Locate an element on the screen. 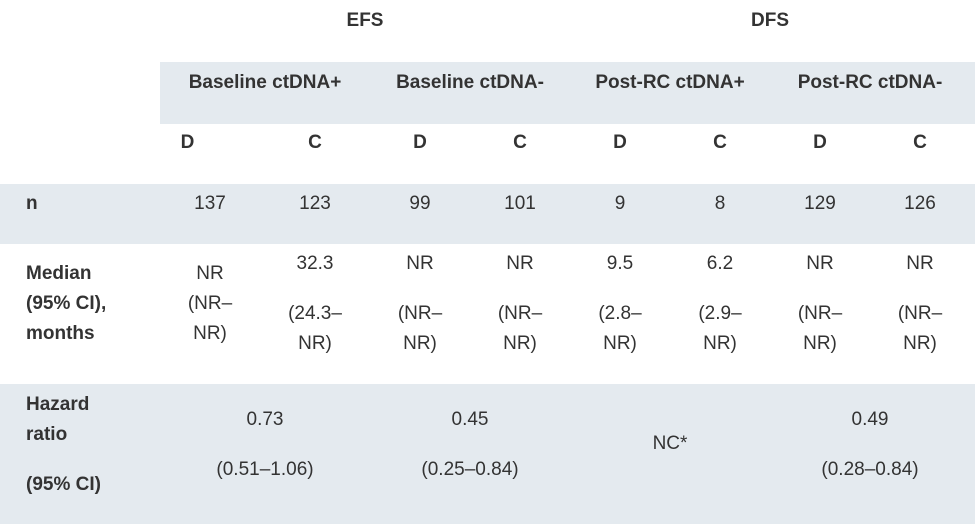  group-post-rc-positive: Post-RC ctDNA+ is located at coordinates (670, 82).